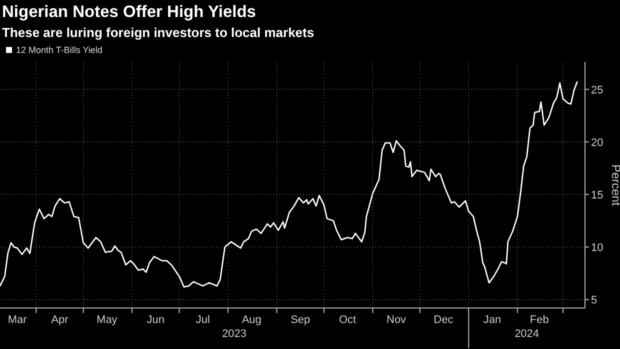  I want to click on chart-subtitle: These are luring foreign investors to local markets, so click(158, 32).